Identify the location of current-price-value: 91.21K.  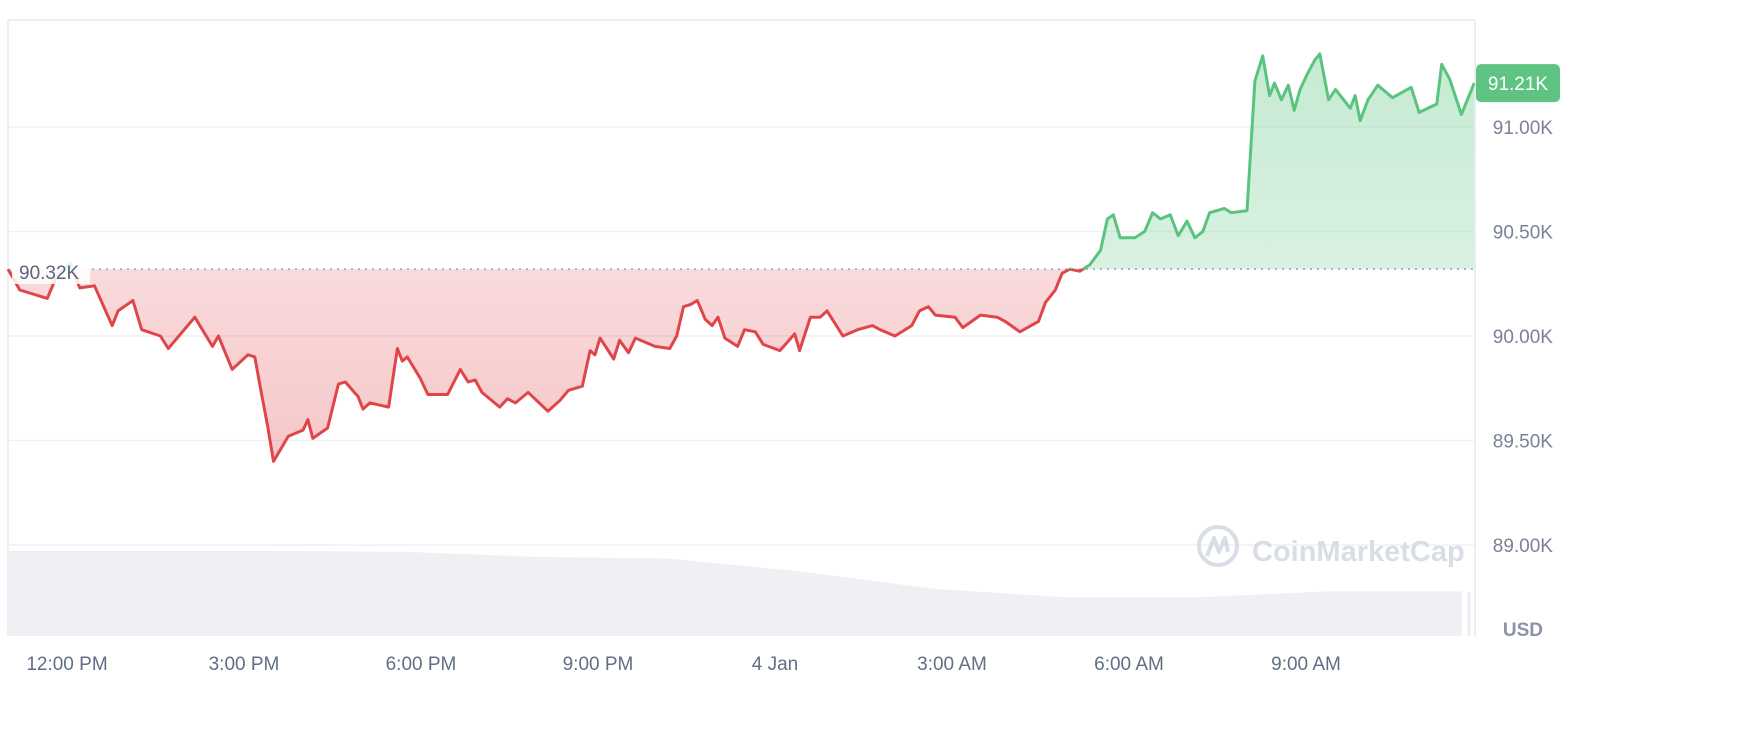
(1518, 84).